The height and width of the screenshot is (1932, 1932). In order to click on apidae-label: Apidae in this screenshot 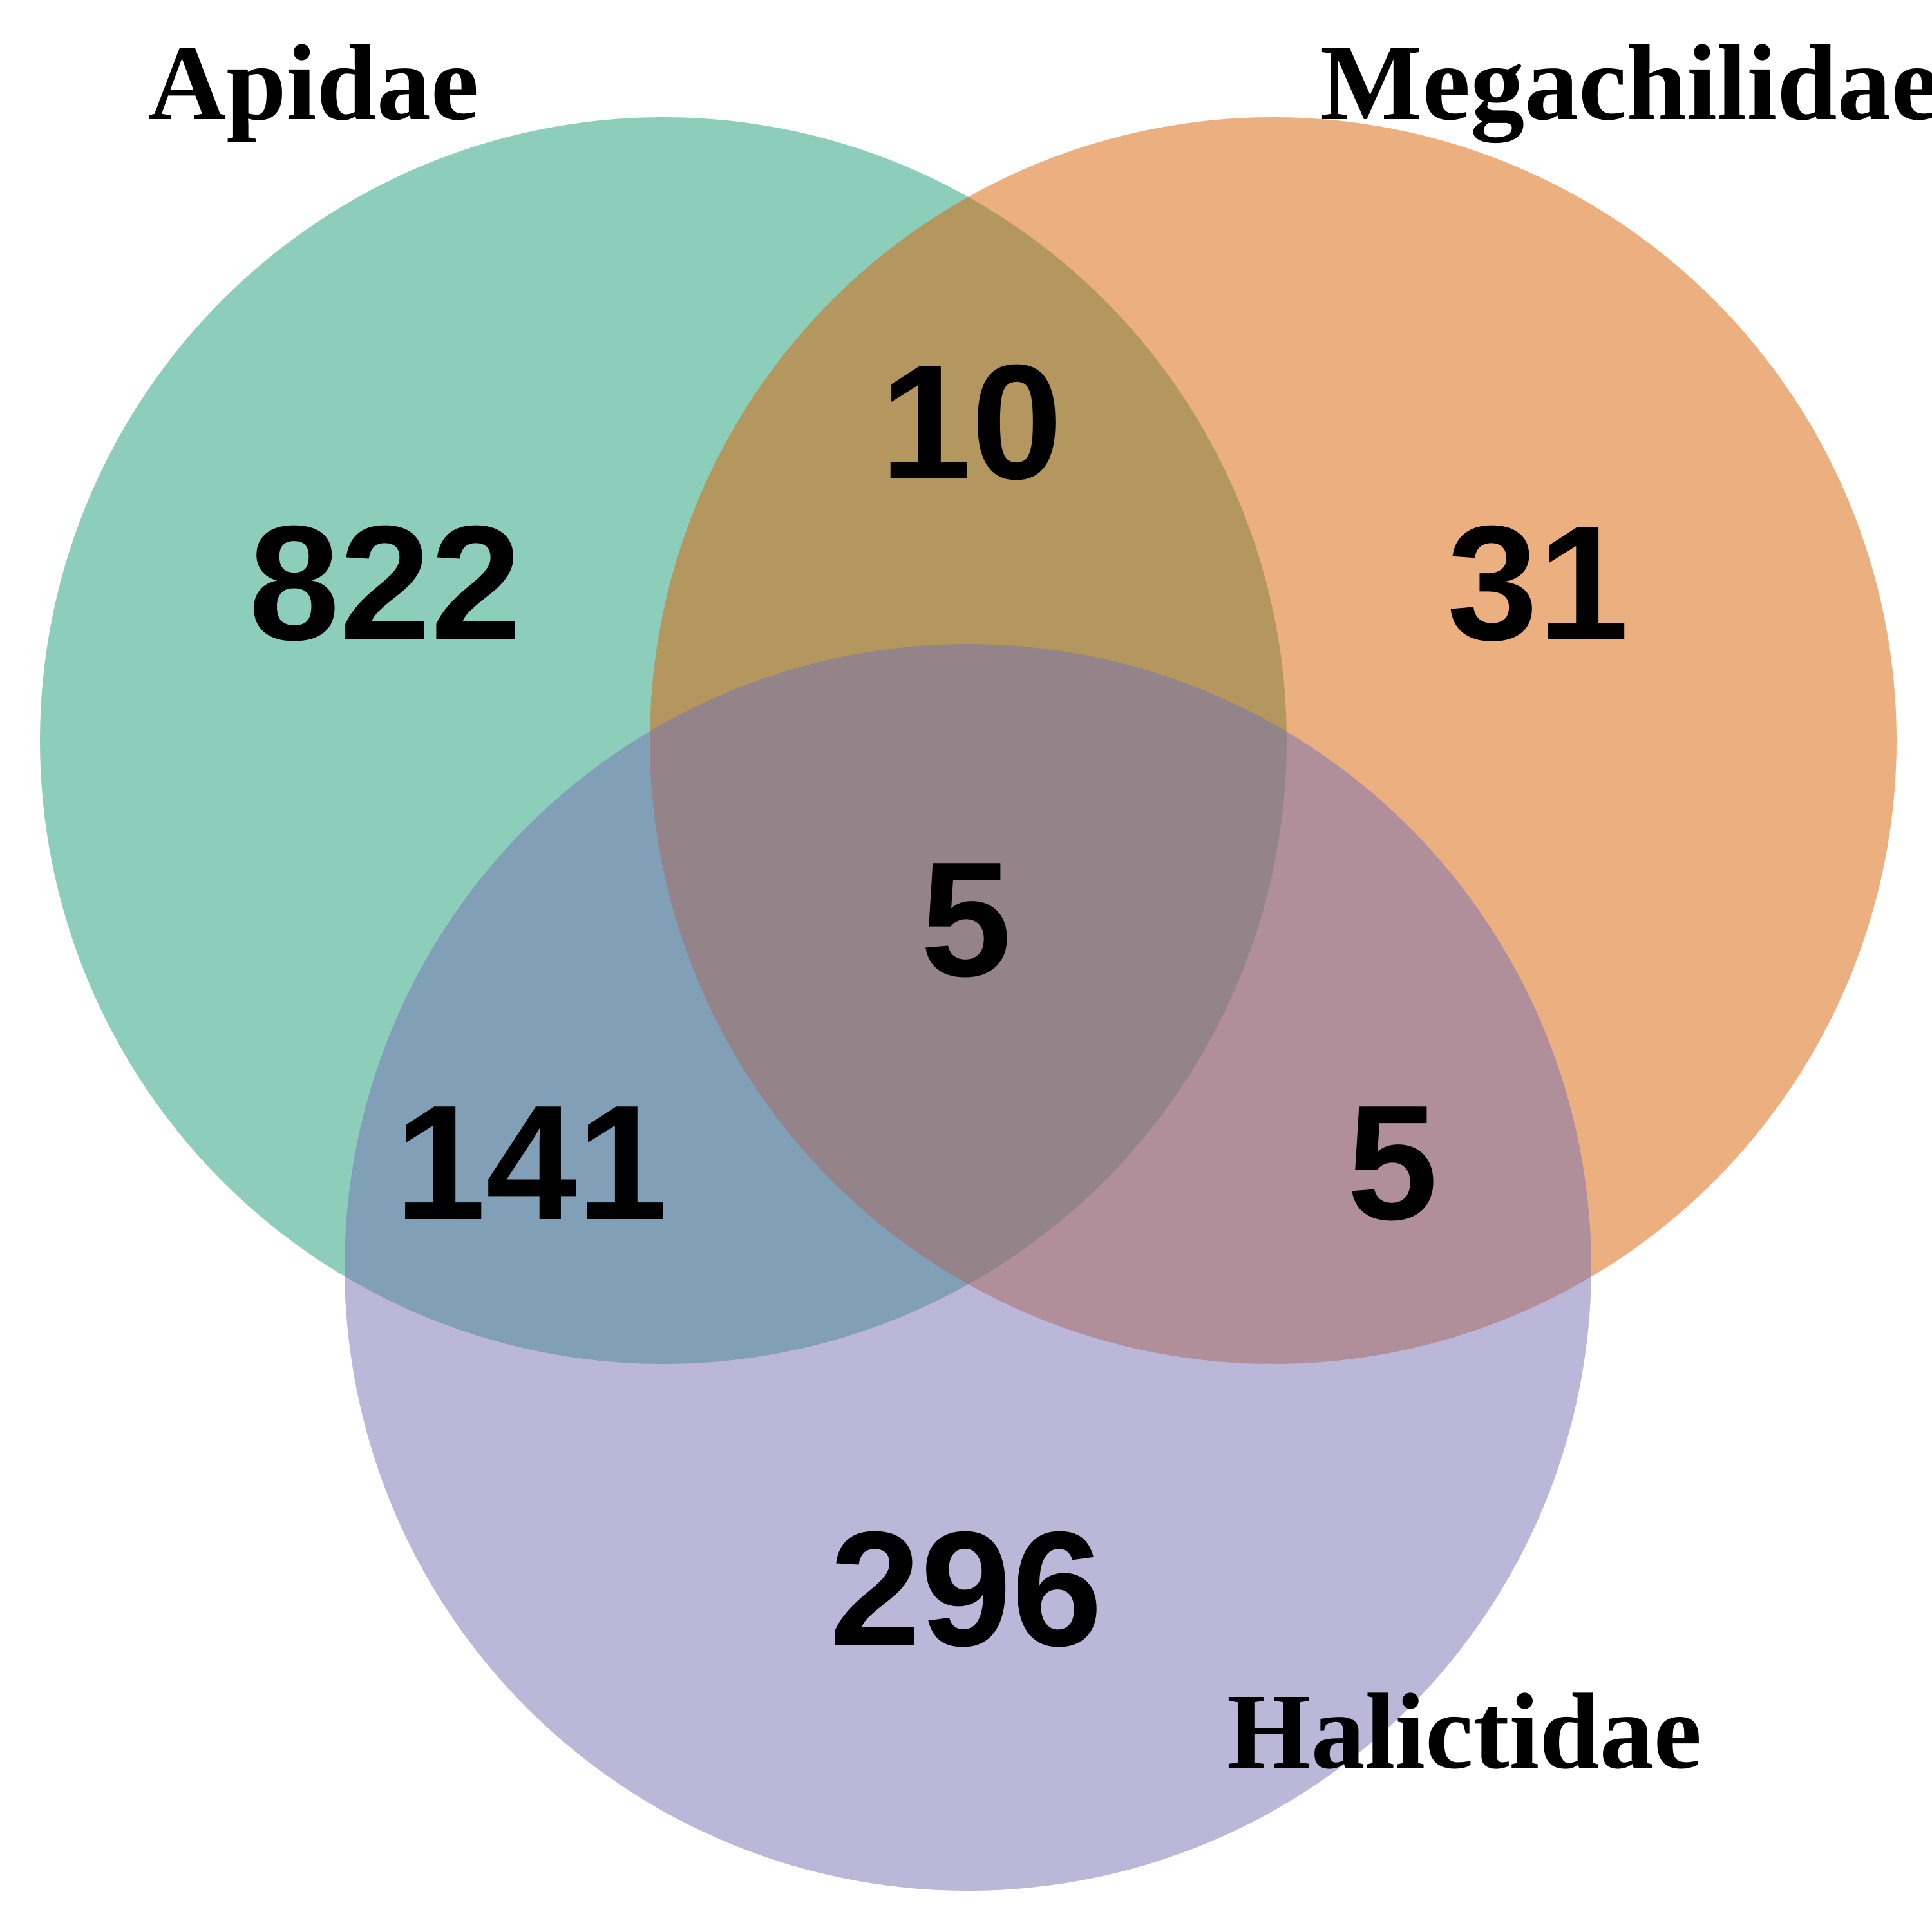, I will do `click(313, 83)`.